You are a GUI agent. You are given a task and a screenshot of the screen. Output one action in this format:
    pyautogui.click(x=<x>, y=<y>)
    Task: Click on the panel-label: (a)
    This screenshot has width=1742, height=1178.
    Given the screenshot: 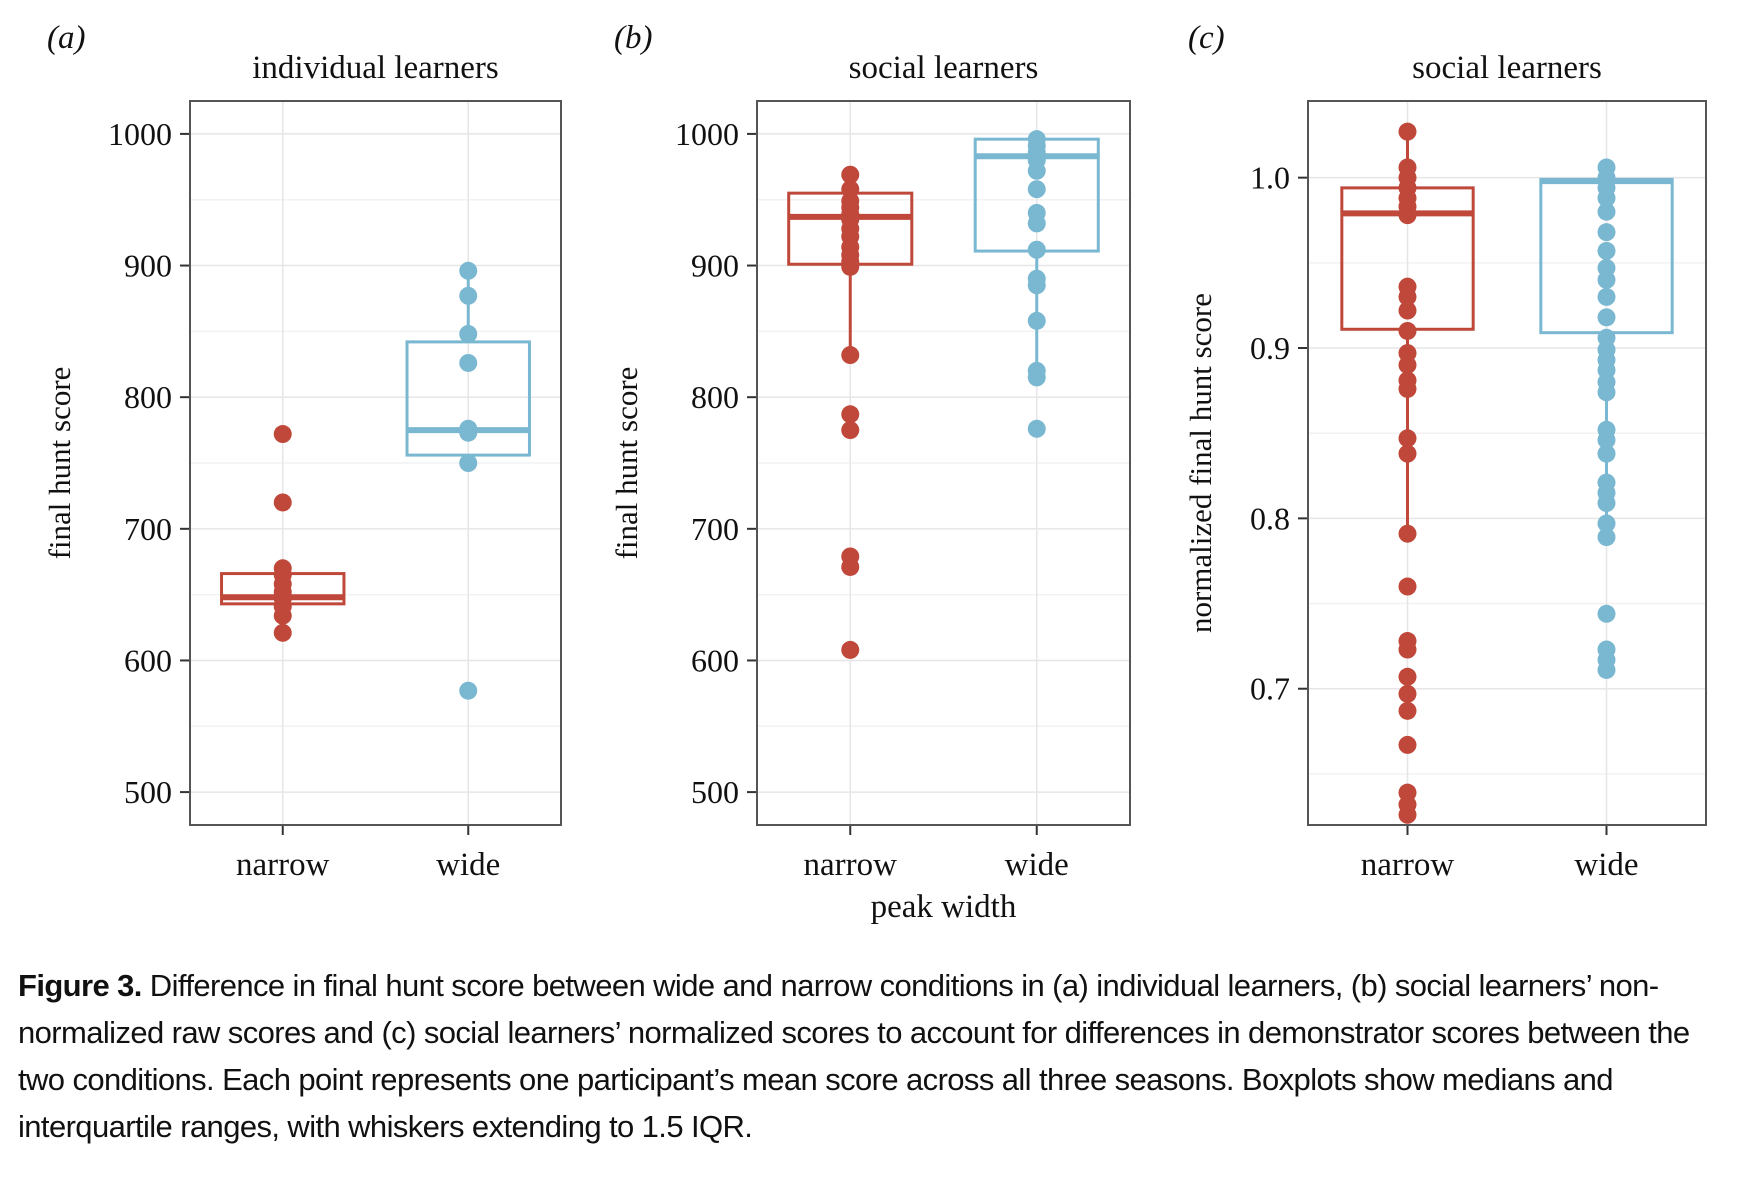 What is the action you would take?
    pyautogui.click(x=66, y=38)
    